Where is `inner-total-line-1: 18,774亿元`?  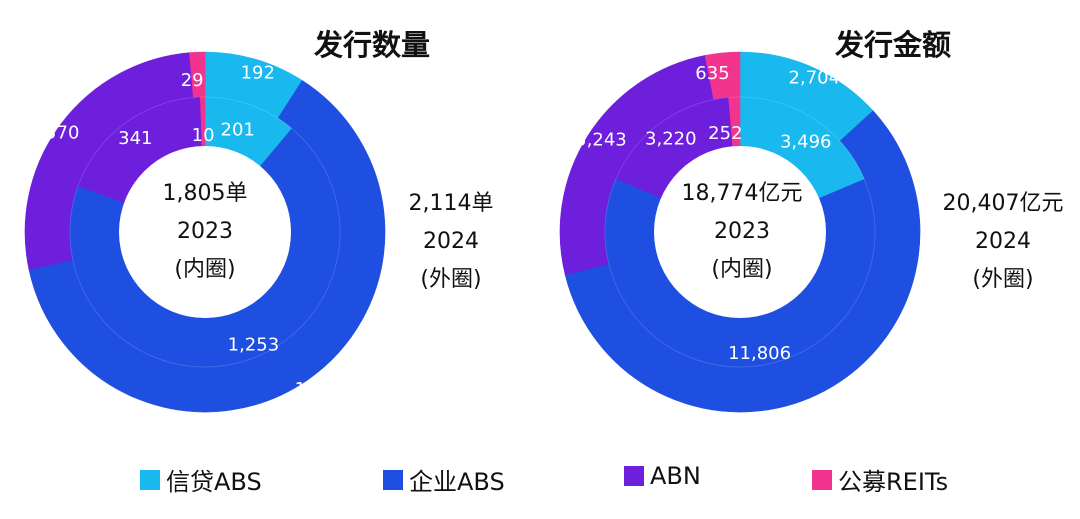 inner-total-line-1: 18,774亿元 is located at coordinates (742, 193).